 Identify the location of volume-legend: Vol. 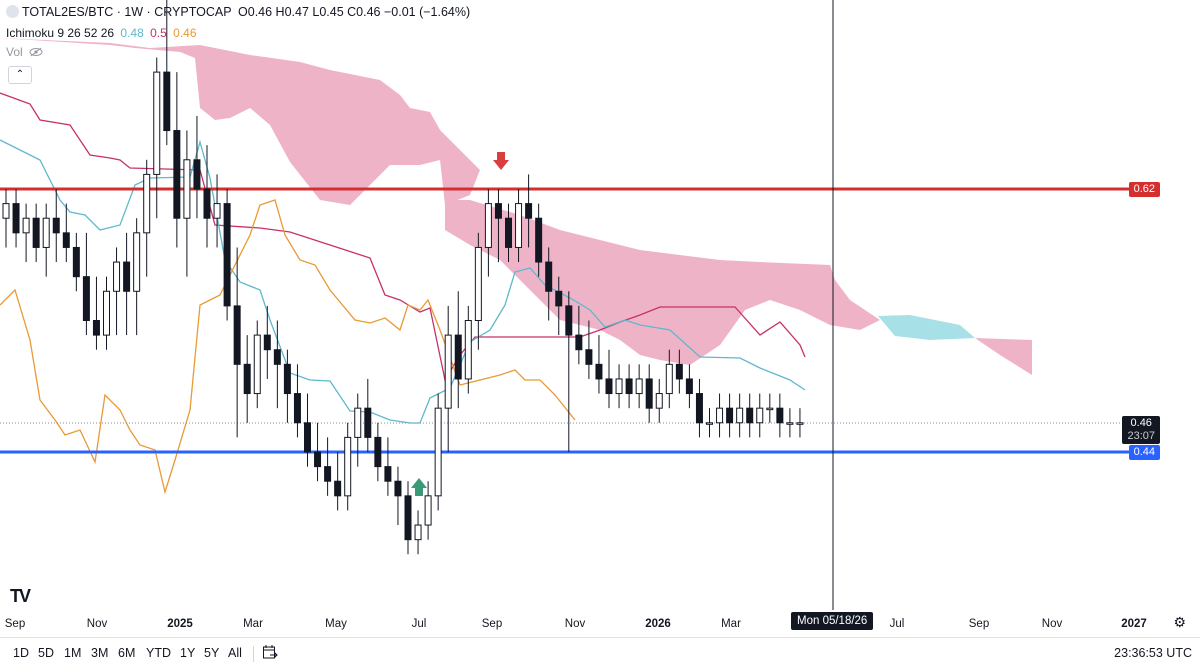
(24, 52).